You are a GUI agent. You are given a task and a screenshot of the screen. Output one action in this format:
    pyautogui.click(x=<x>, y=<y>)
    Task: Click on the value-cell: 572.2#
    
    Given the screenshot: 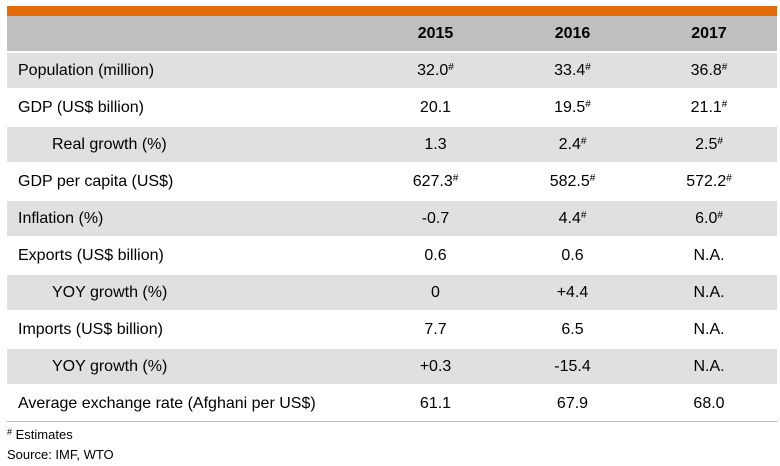 What is the action you would take?
    pyautogui.click(x=709, y=181)
    